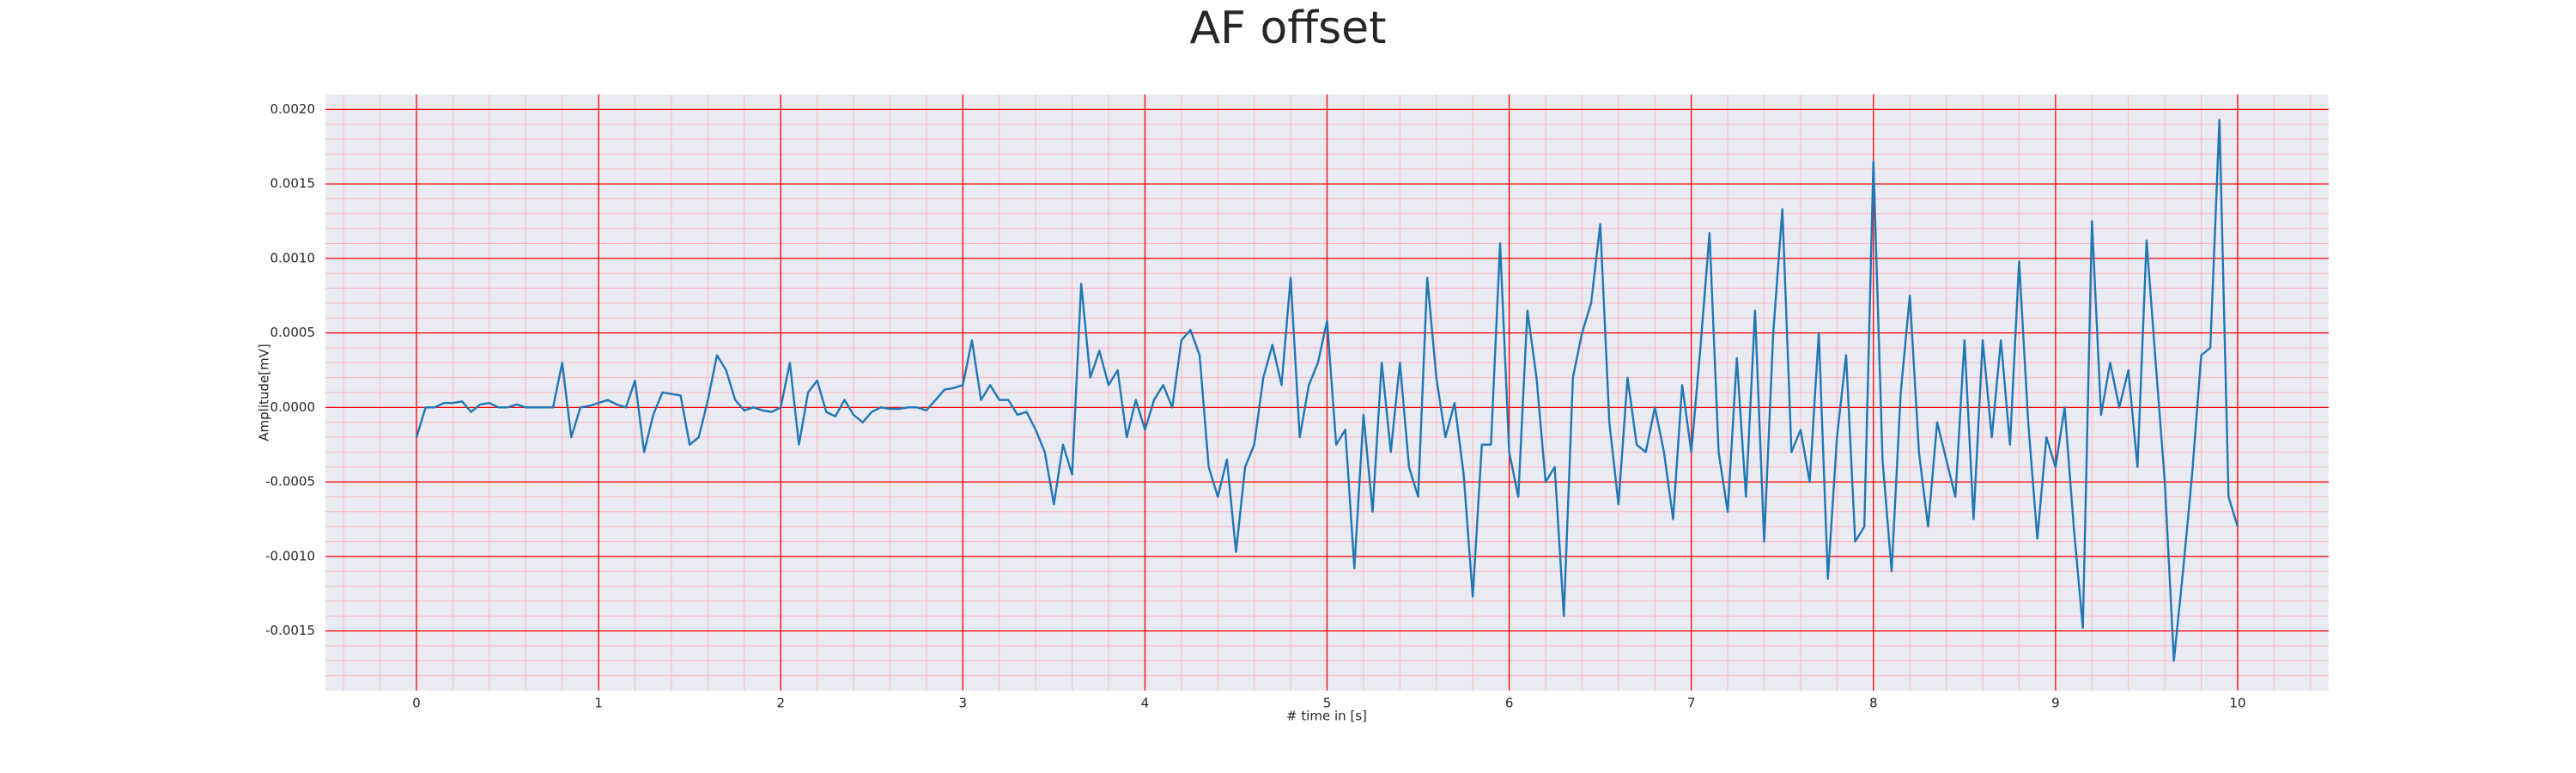 The height and width of the screenshot is (773, 2576). I want to click on x-tick-label: 7, so click(1692, 703).